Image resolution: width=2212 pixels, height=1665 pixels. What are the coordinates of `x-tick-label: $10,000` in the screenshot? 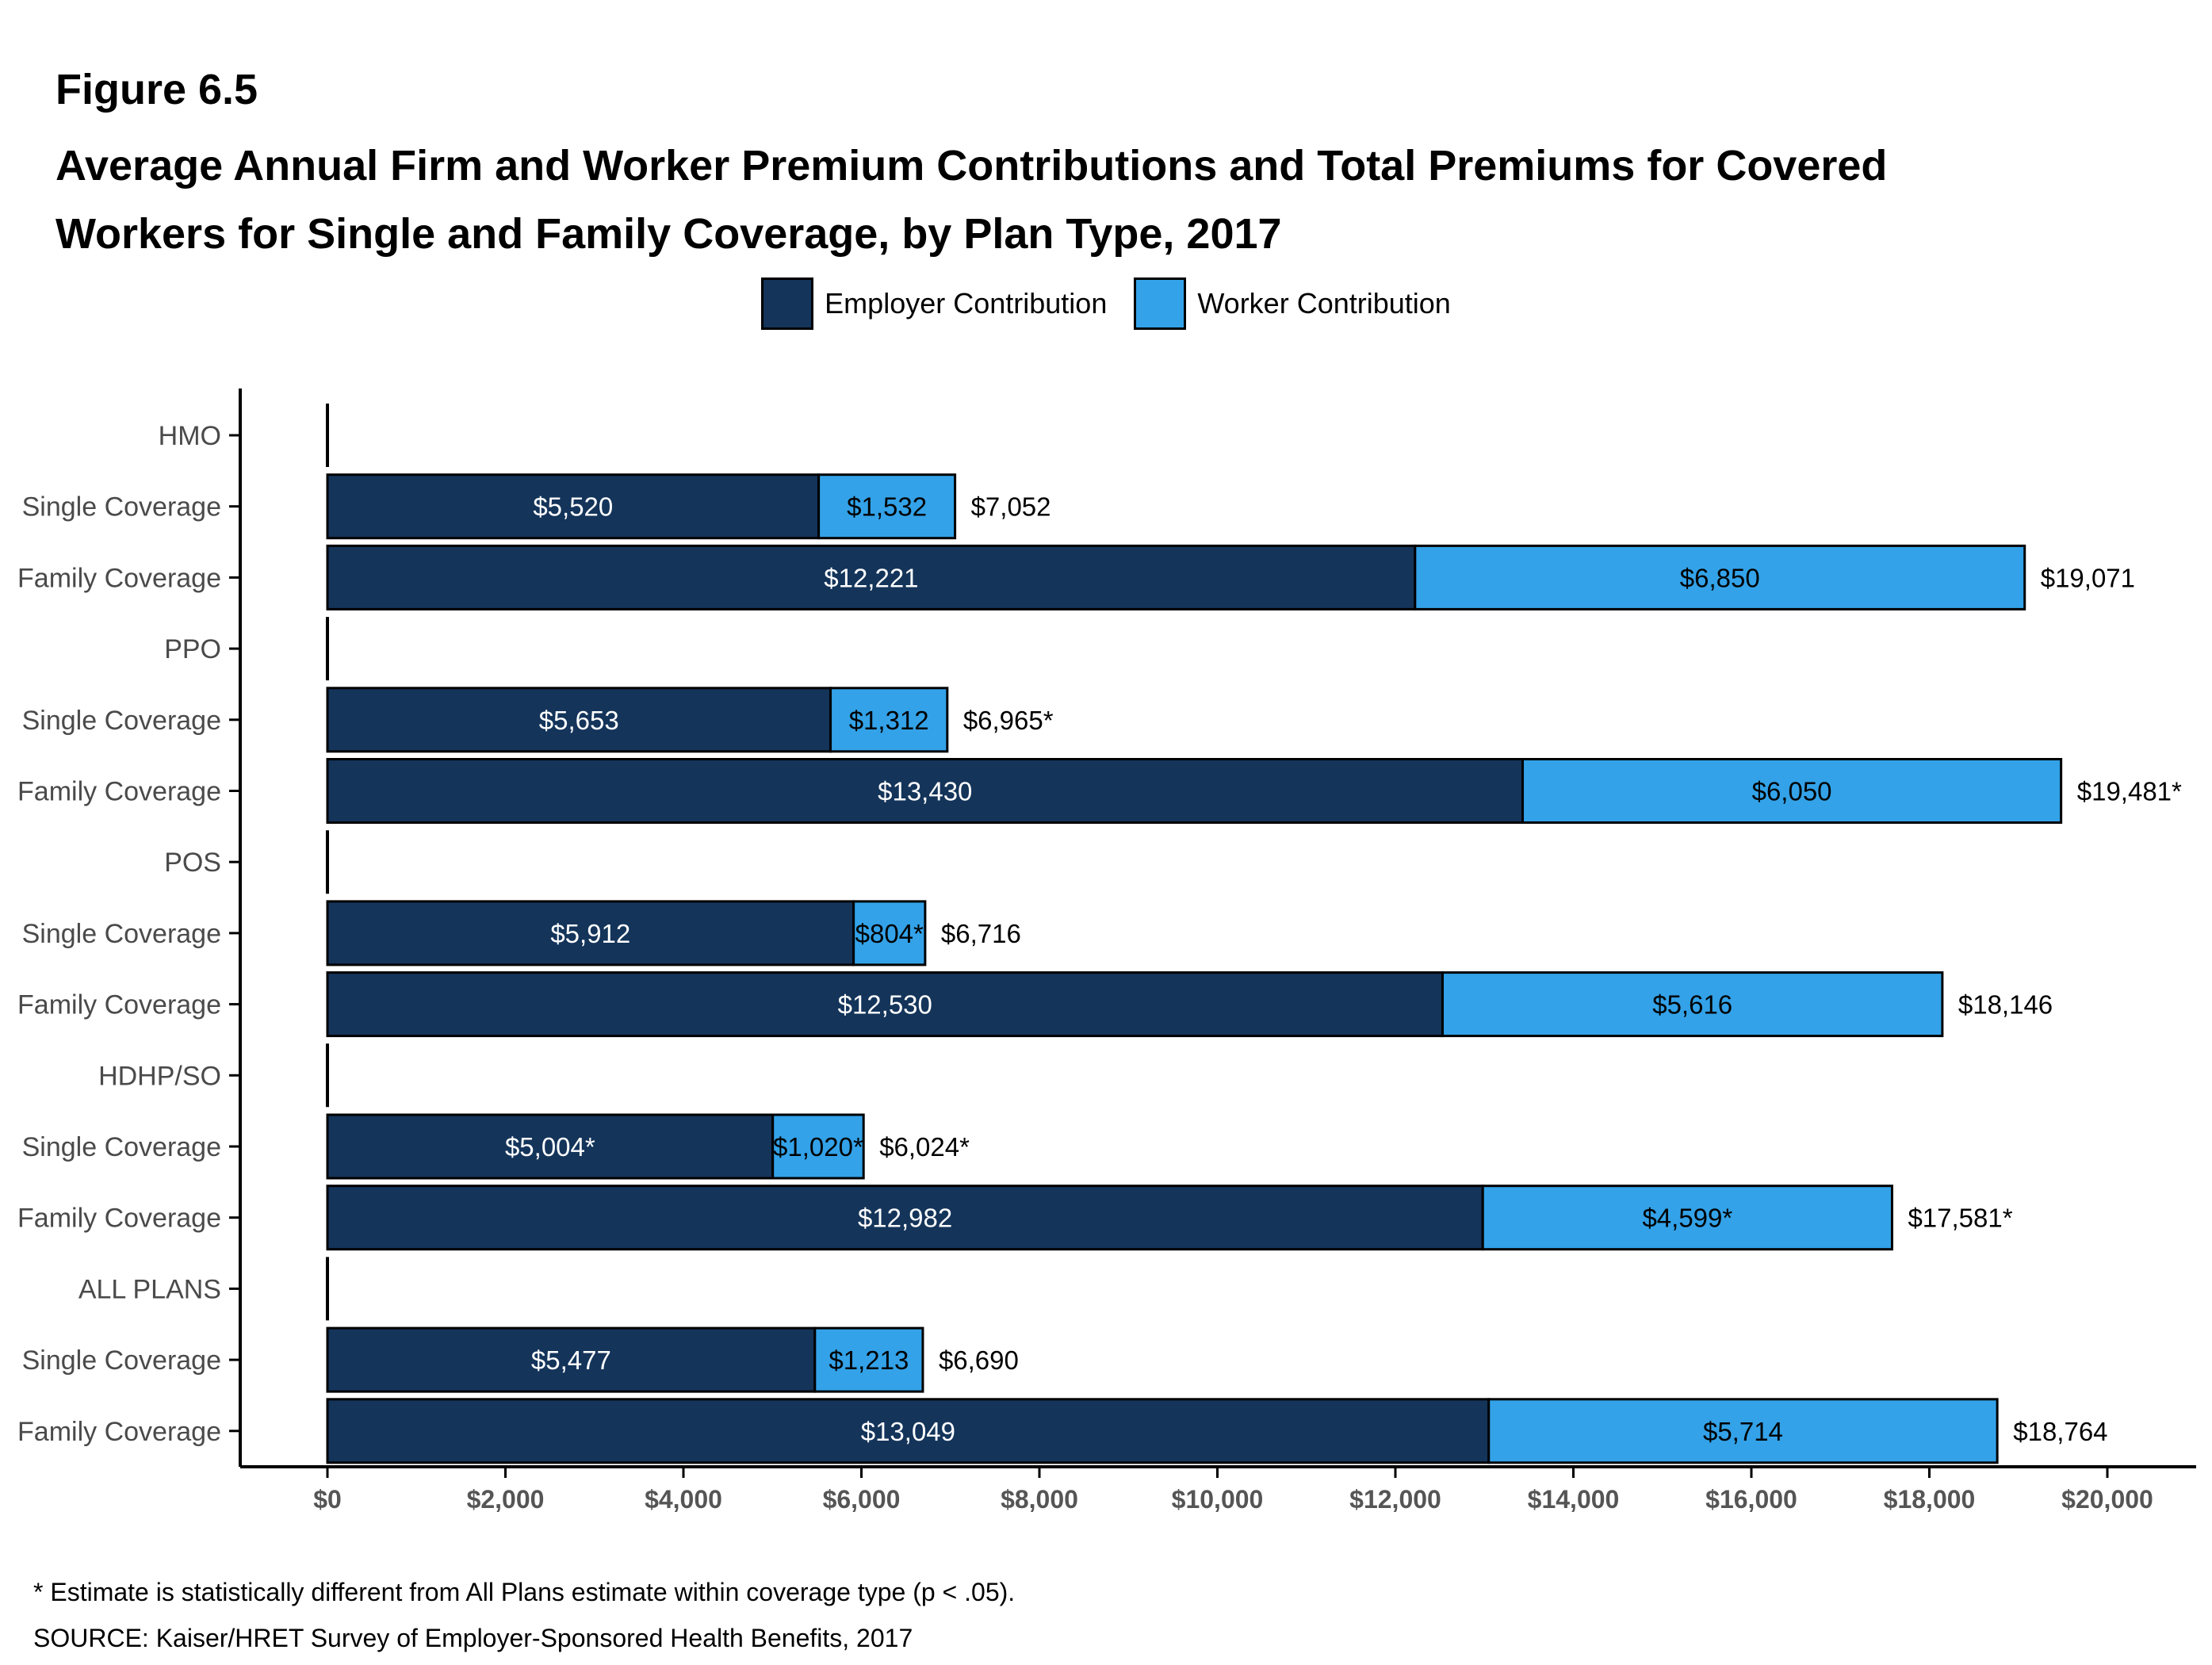 It's located at (1218, 1499).